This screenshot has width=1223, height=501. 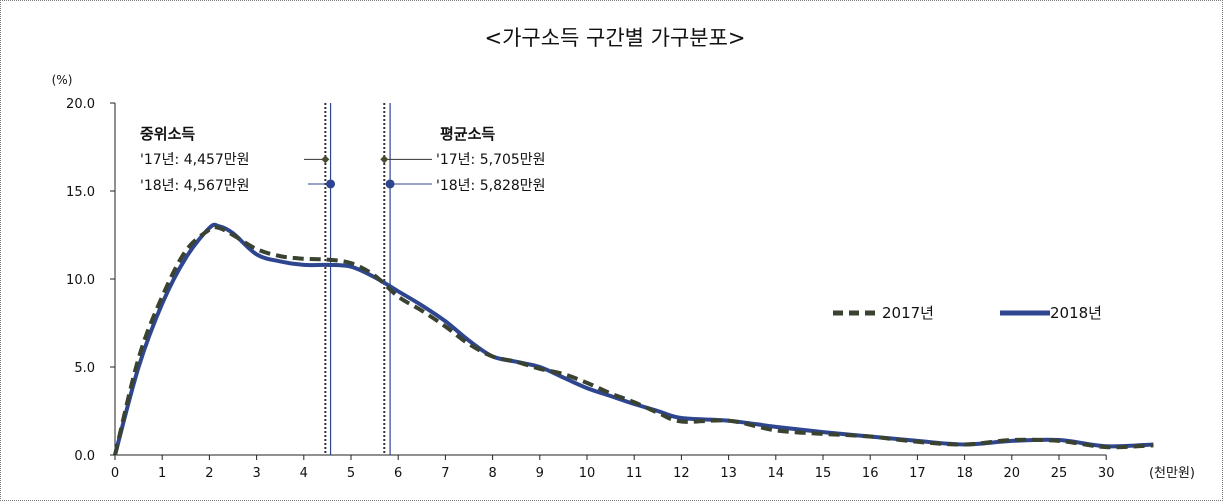 What do you see at coordinates (681, 473) in the screenshot?
I see `x-tick-label: 12` at bounding box center [681, 473].